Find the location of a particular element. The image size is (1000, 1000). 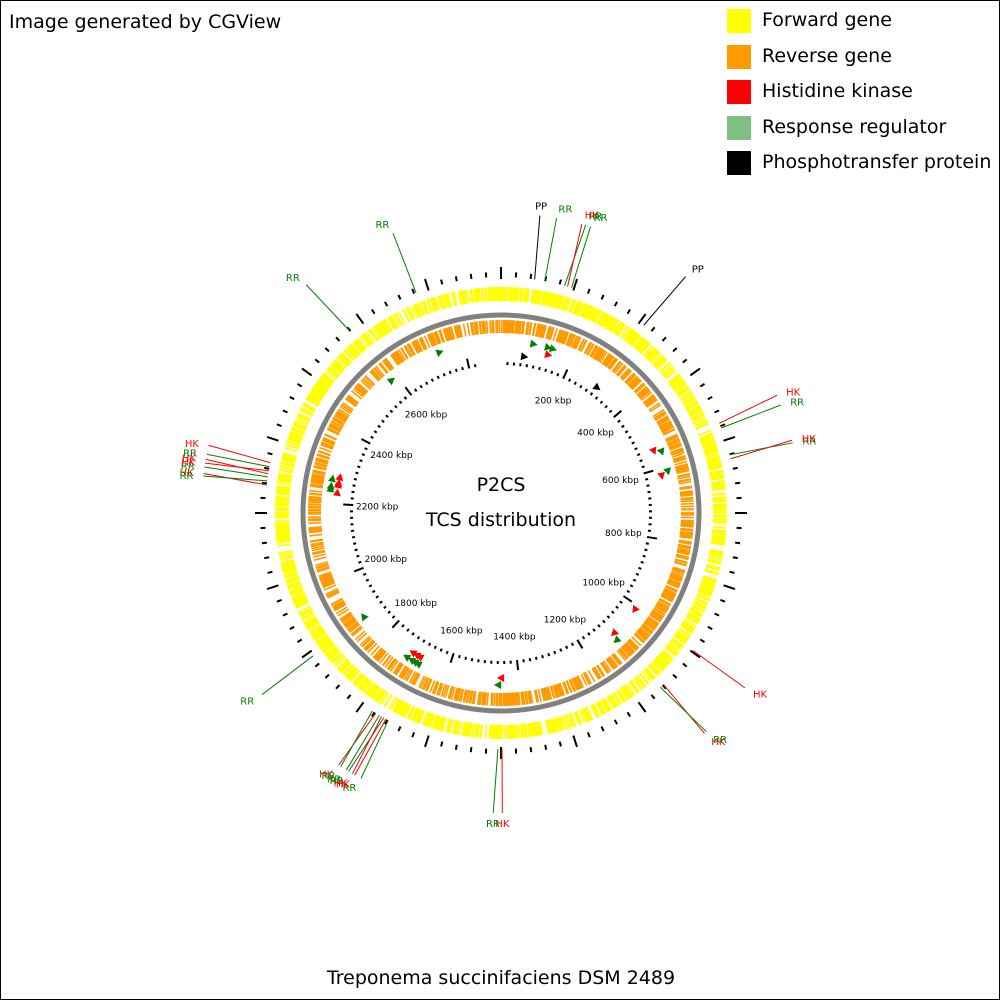

scale-label: 800 kbp is located at coordinates (623, 534).